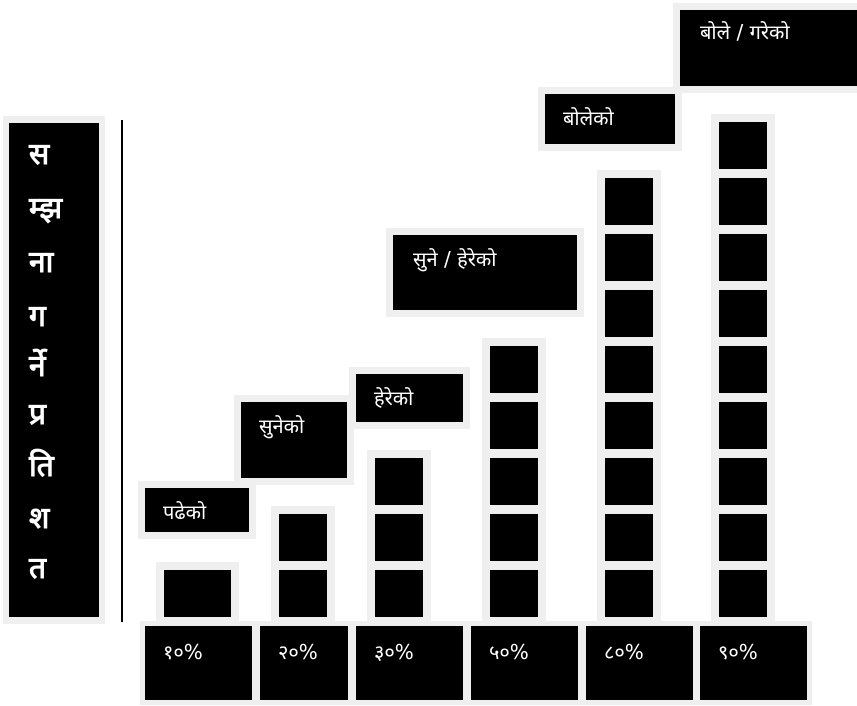  Describe the element at coordinates (294, 440) in the screenshot. I see `bar-category-label: सुनेको` at that location.